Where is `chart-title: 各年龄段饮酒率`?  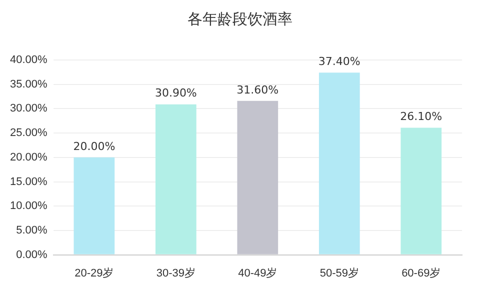
chart-title: 各年龄段饮酒率 is located at coordinates (240, 19).